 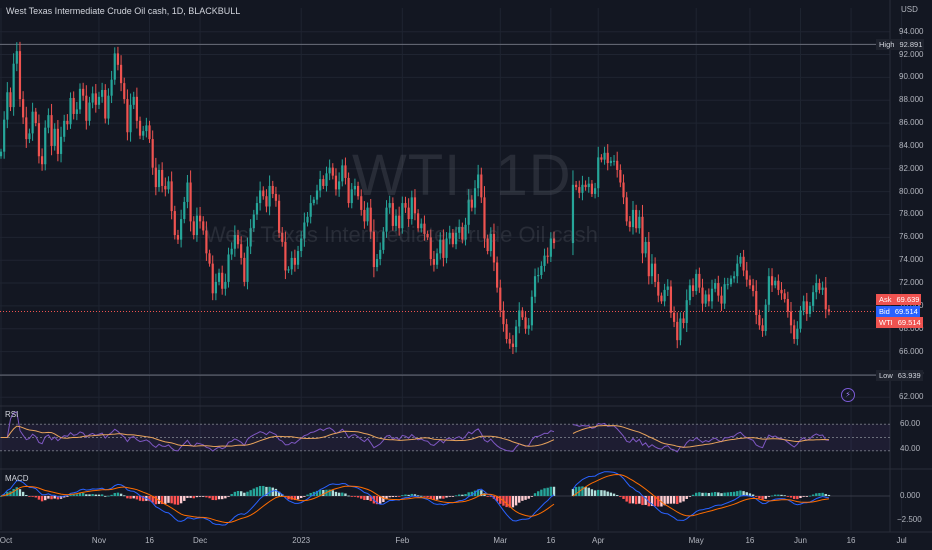 I want to click on price-tick-label: 90.000, so click(x=911, y=77).